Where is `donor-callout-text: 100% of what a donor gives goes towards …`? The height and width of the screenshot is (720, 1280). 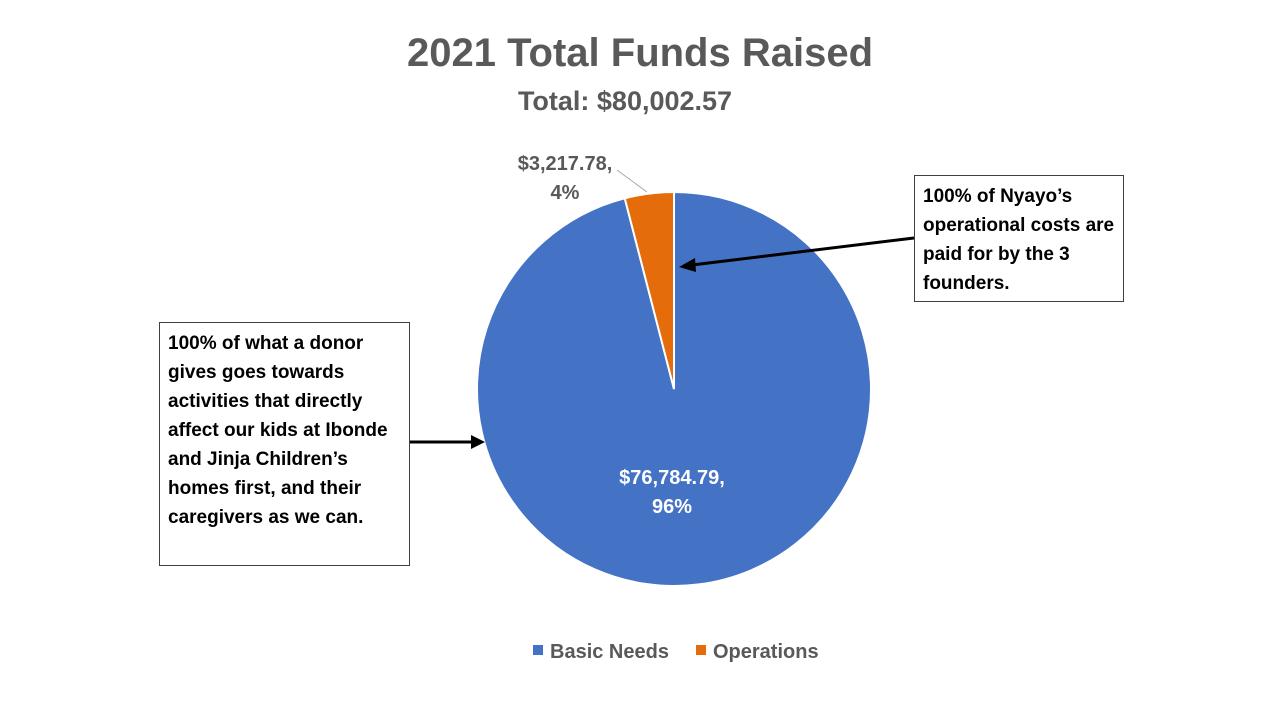 donor-callout-text: 100% of what a donor gives goes towards … is located at coordinates (278, 430).